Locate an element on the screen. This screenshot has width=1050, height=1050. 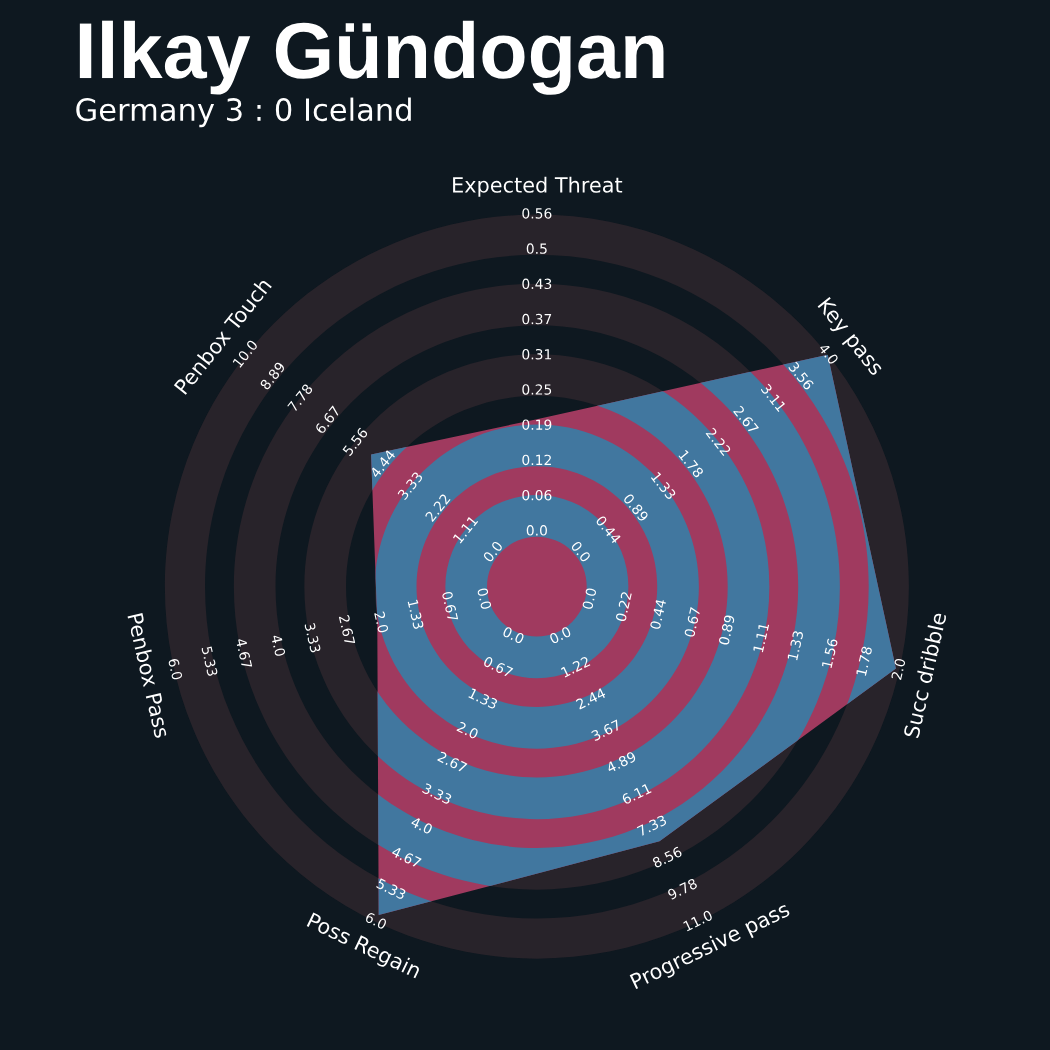
text: 0.25 is located at coordinates (537, 389).